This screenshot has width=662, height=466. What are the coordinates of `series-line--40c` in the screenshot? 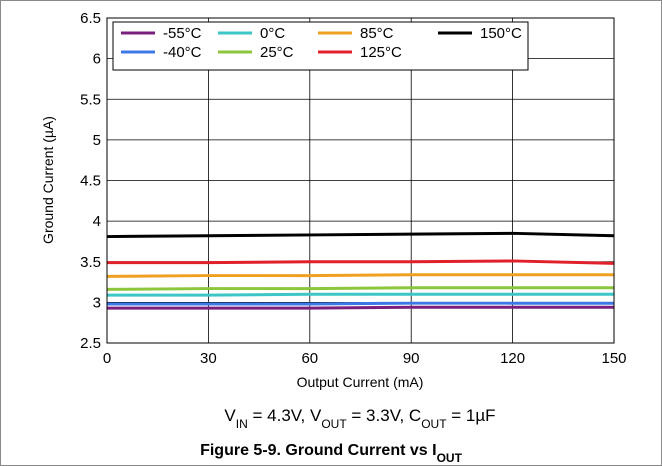 It's located at (360, 303).